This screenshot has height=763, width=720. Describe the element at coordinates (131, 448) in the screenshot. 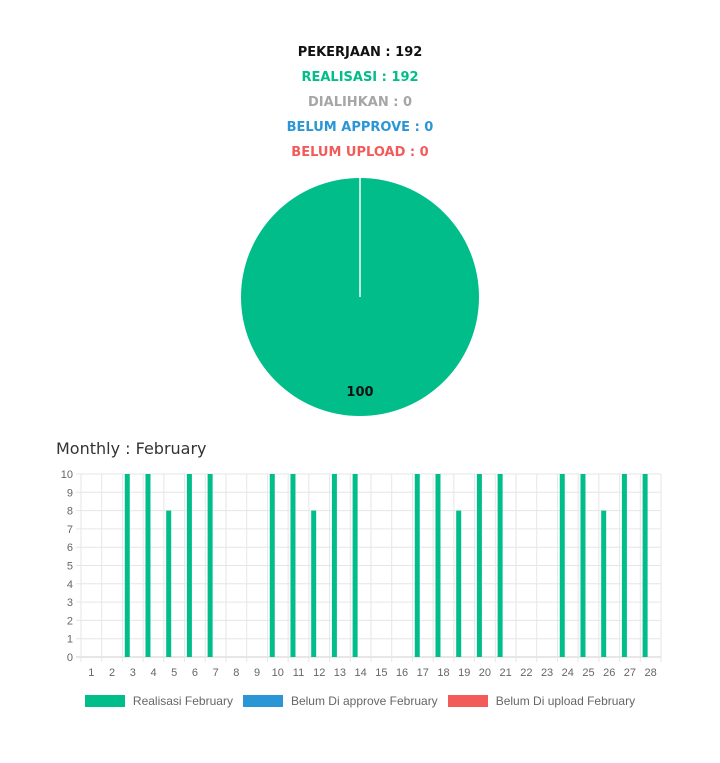

I see `monthly-title: Monthly : February` at that location.